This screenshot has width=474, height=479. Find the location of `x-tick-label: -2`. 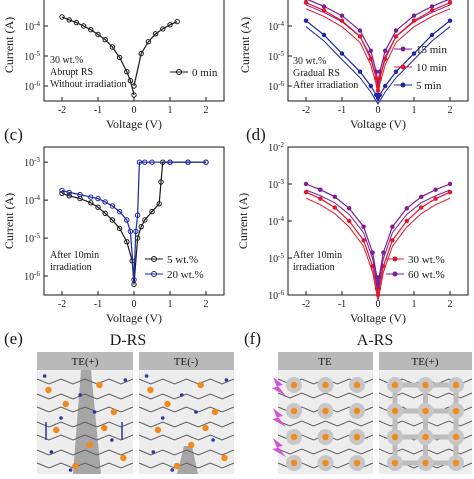

x-tick-label: -2 is located at coordinates (306, 110).